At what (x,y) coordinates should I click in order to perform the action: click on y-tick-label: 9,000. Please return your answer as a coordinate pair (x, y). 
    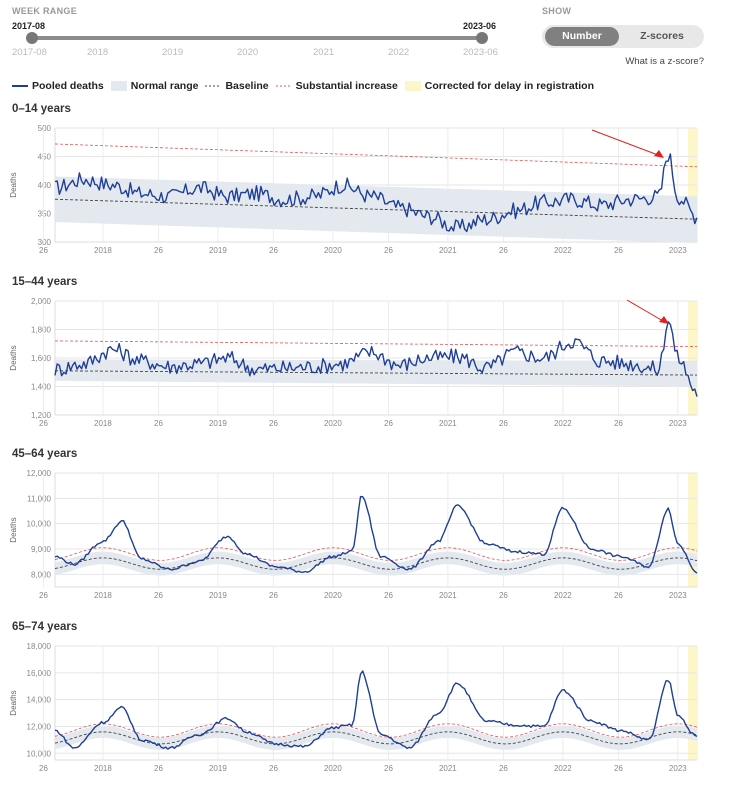
    Looking at the image, I should click on (41, 549).